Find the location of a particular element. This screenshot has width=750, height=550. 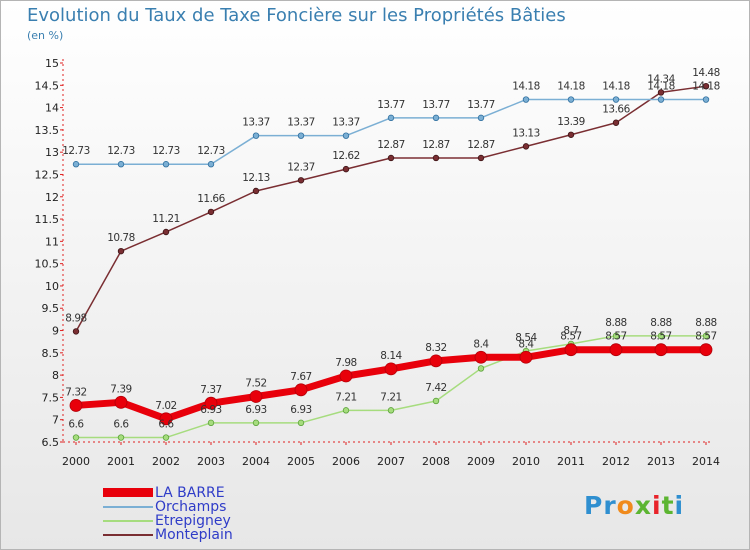

logo-letter: P is located at coordinates (594, 505).